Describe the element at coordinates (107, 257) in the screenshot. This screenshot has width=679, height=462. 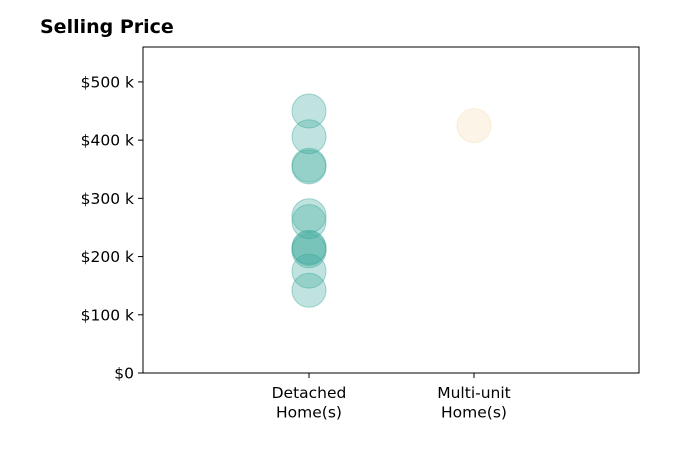
I see `y-tick-label: $200 k` at that location.